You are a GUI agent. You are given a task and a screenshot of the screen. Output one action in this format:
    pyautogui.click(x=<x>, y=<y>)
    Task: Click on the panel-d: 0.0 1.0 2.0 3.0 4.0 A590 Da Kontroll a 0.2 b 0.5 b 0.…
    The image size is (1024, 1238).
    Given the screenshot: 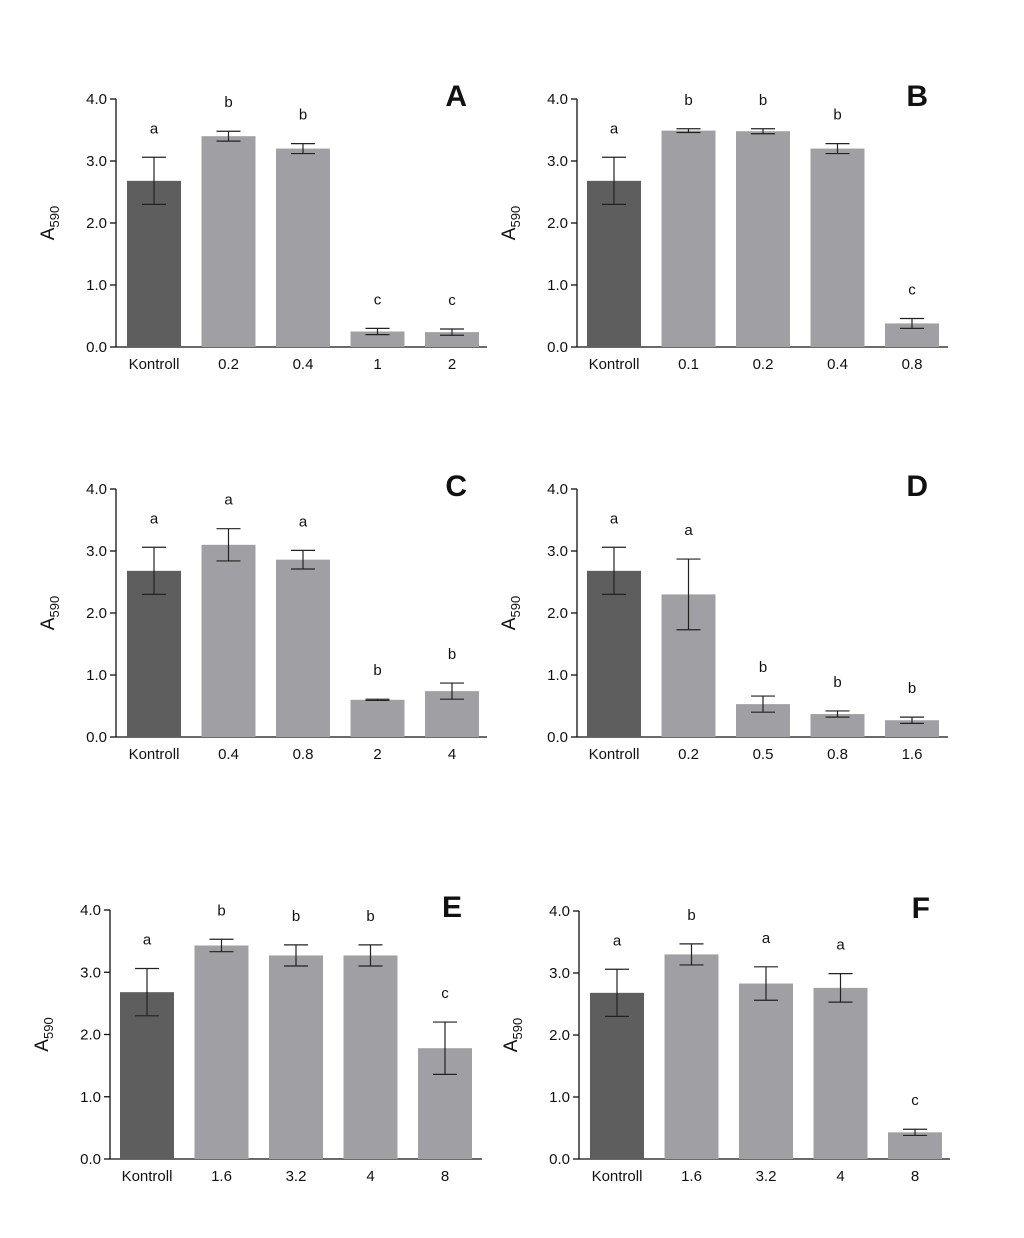 What is the action you would take?
    pyautogui.click(x=723, y=616)
    